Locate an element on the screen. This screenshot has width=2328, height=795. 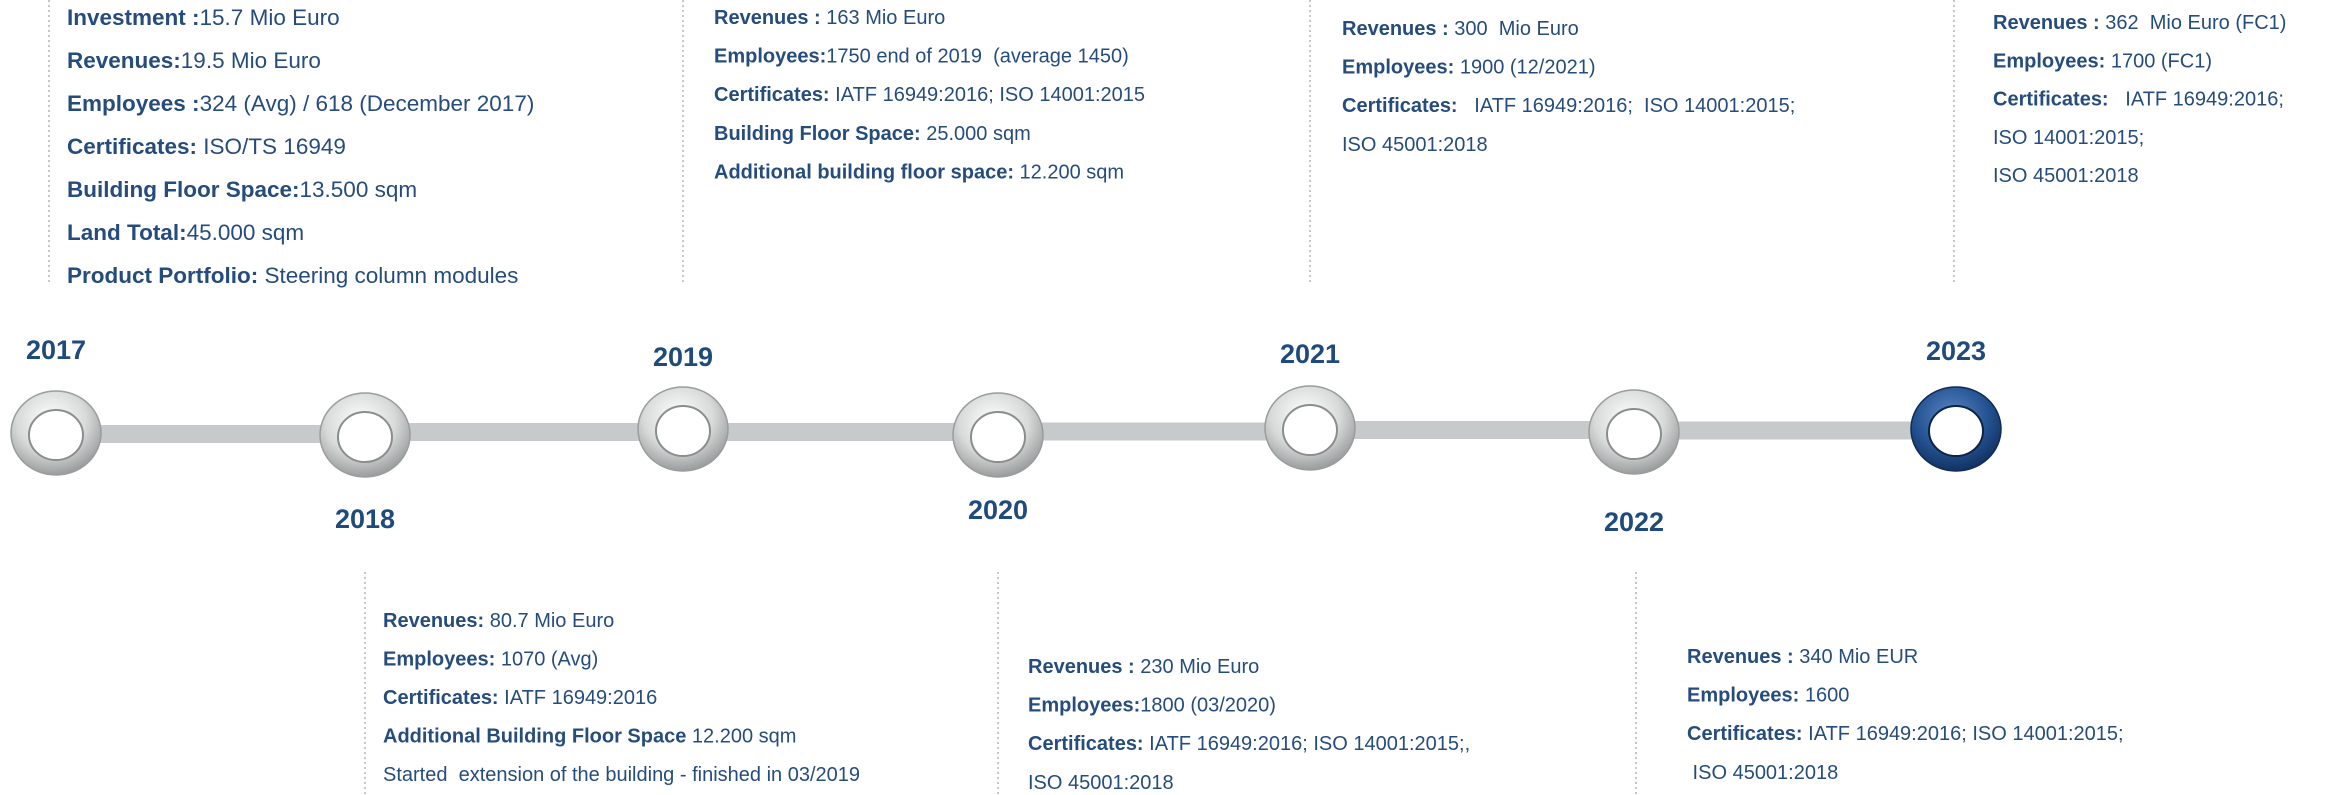
info-line: Employees: 1900 (12/2021) is located at coordinates (1469, 68).